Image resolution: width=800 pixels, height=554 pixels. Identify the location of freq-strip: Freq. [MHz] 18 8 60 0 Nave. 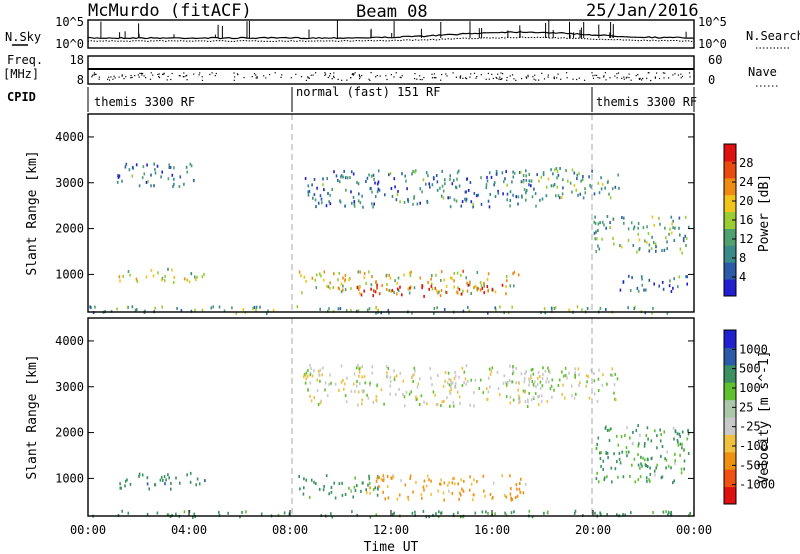
(391, 70).